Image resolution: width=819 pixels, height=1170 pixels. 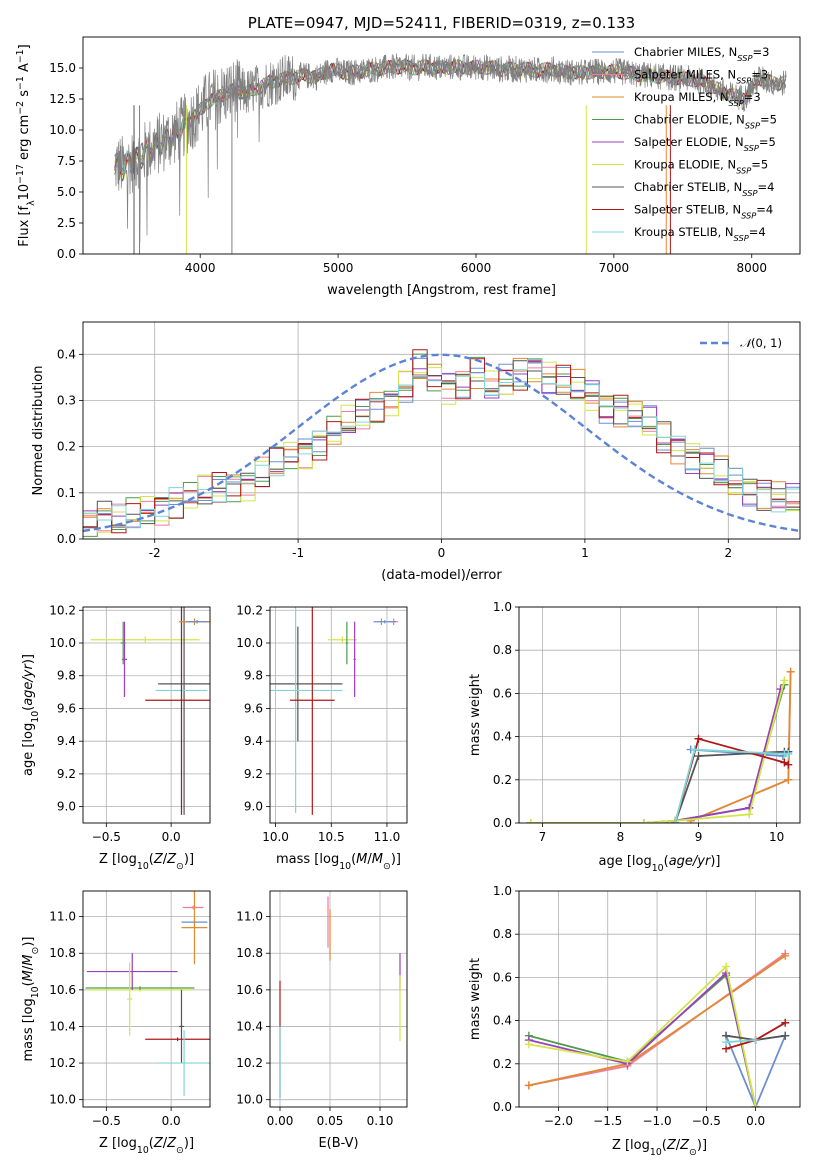 I want to click on normal-curve, so click(x=441, y=443).